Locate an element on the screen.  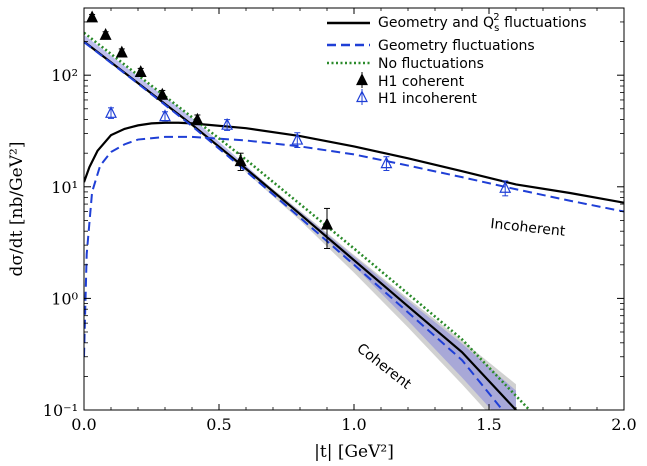
y-tick-label: 10⁻¹ is located at coordinates (60, 410).